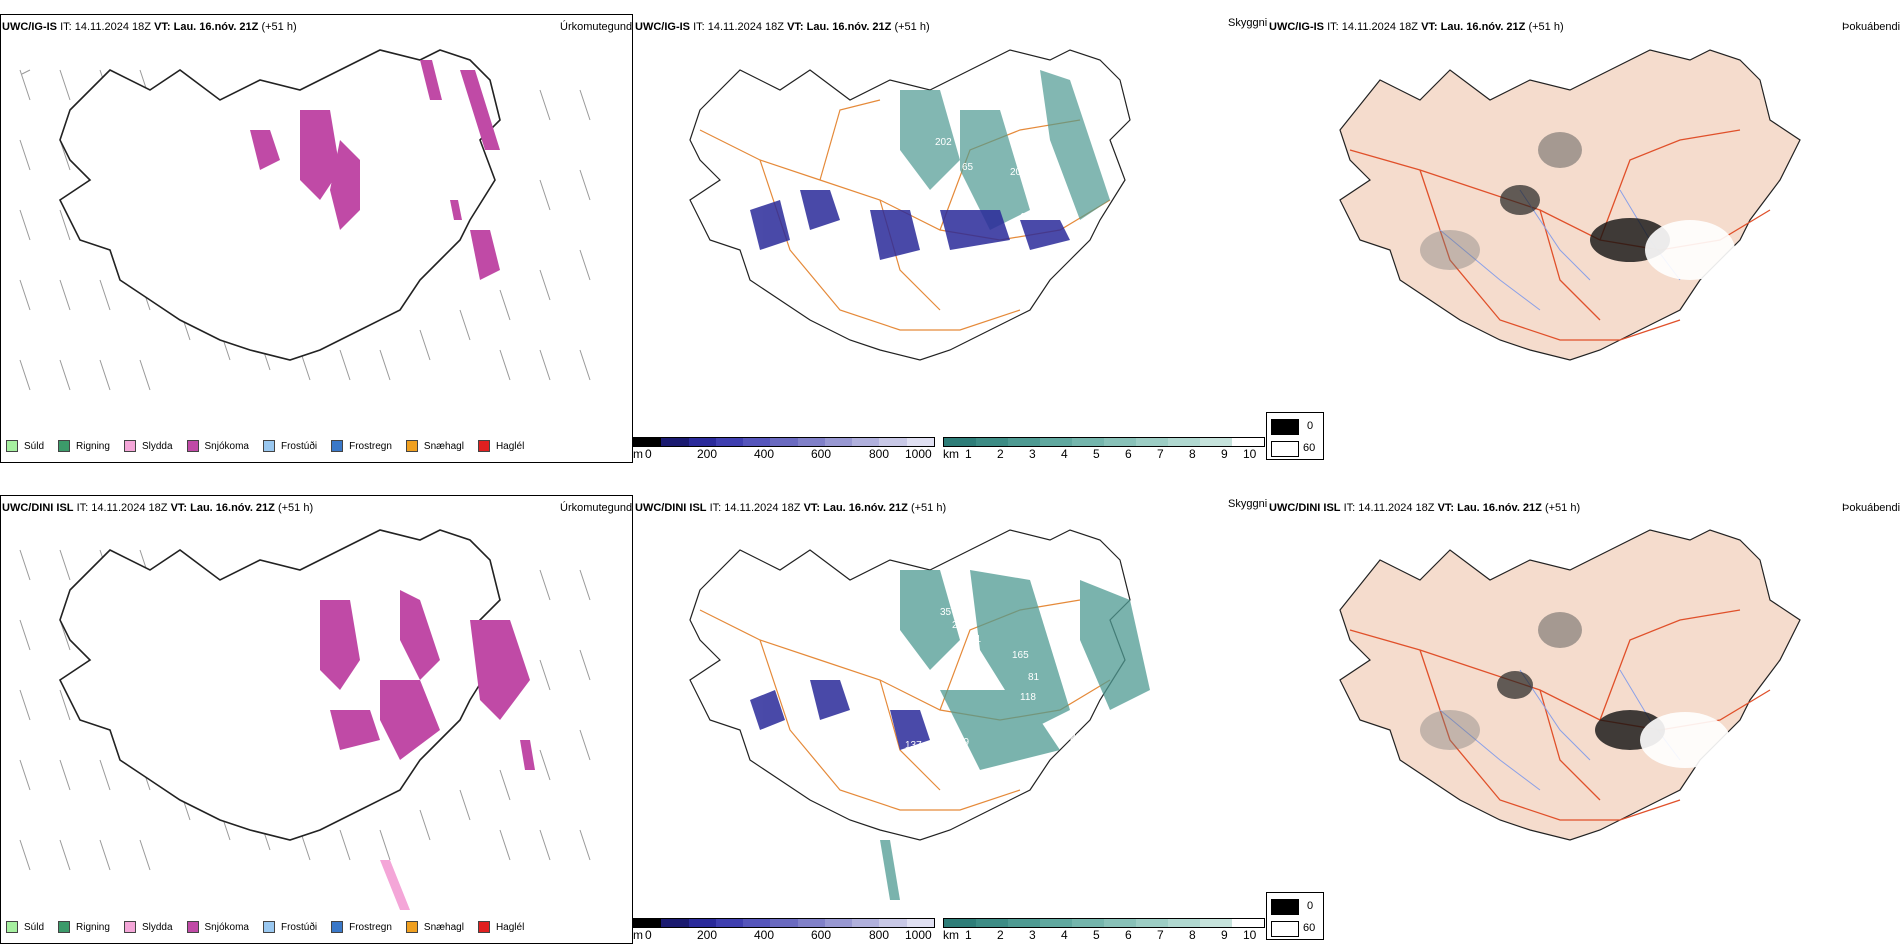 Image resolution: width=1900 pixels, height=950 pixels. What do you see at coordinates (918, 454) in the screenshot?
I see `colorbar-tick: 1000` at bounding box center [918, 454].